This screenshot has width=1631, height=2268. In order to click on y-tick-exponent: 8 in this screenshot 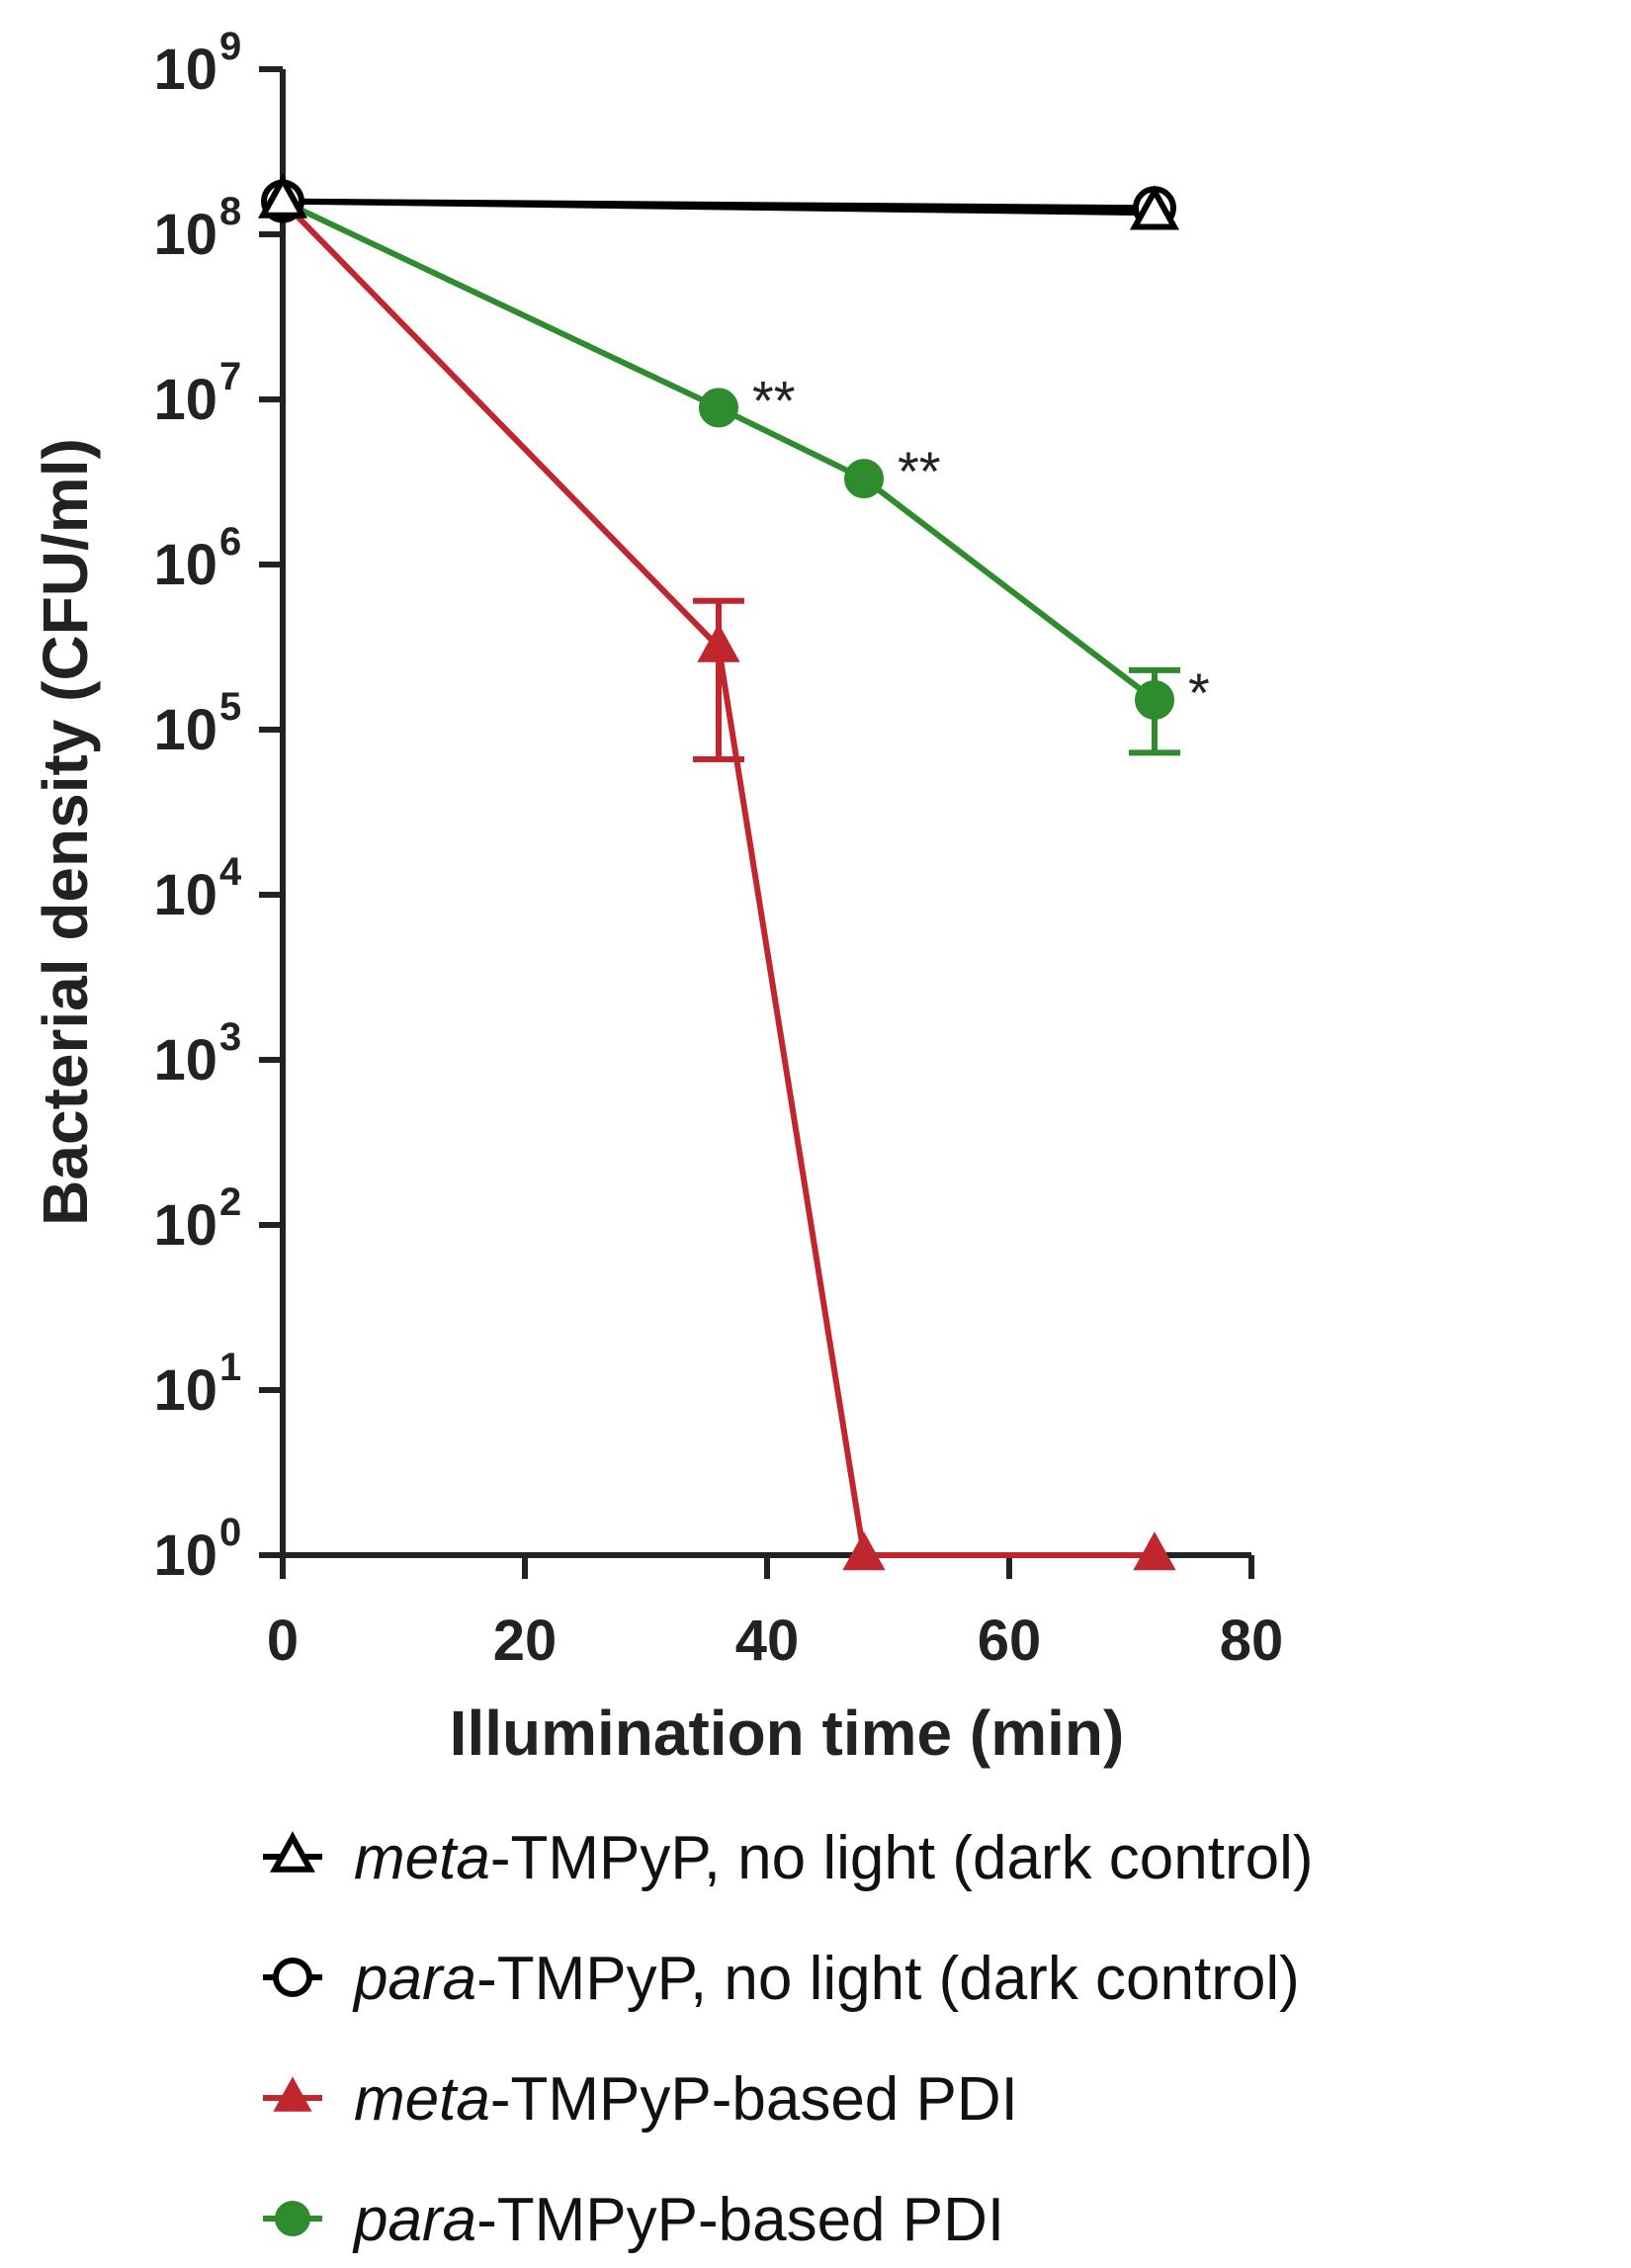, I will do `click(230, 212)`.